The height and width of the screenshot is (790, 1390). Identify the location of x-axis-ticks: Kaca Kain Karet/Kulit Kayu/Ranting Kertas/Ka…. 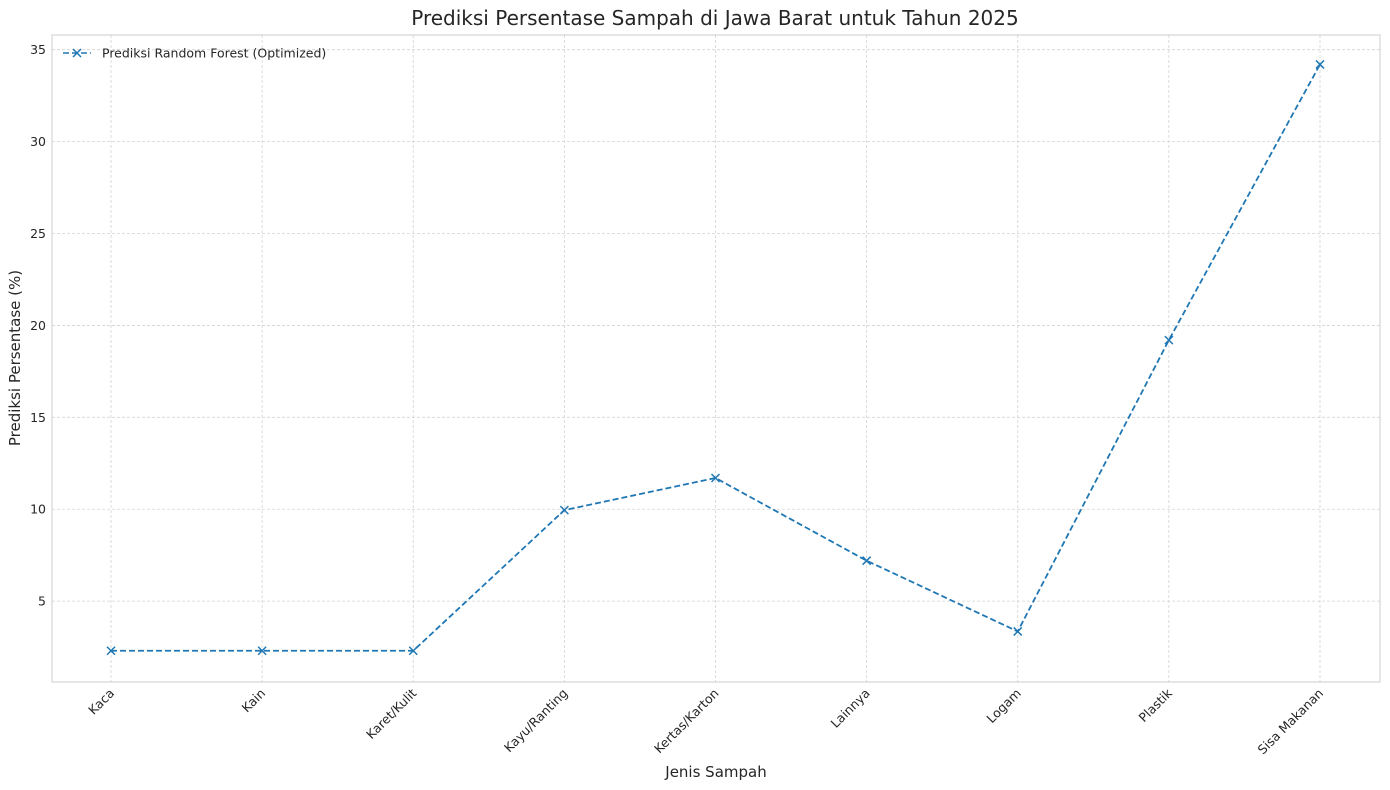
(705, 721).